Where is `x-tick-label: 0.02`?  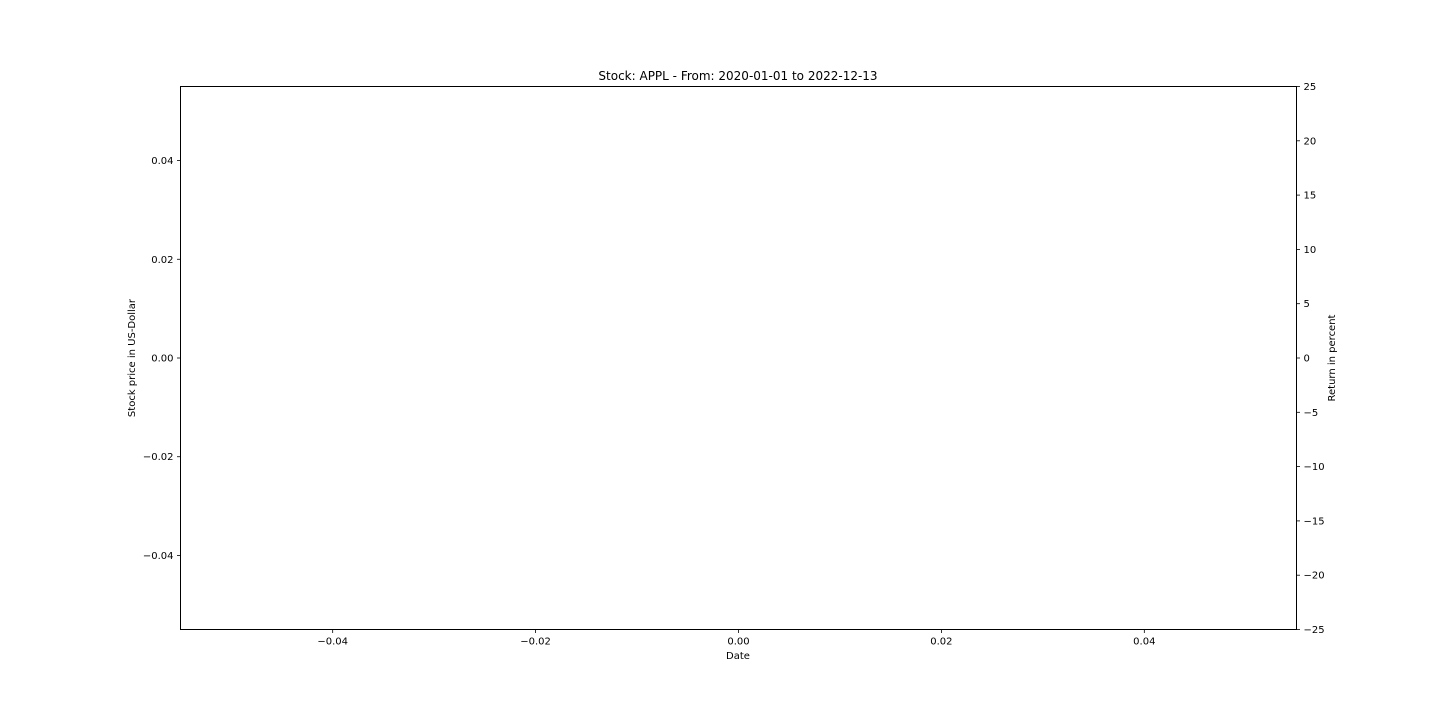
x-tick-label: 0.02 is located at coordinates (941, 642).